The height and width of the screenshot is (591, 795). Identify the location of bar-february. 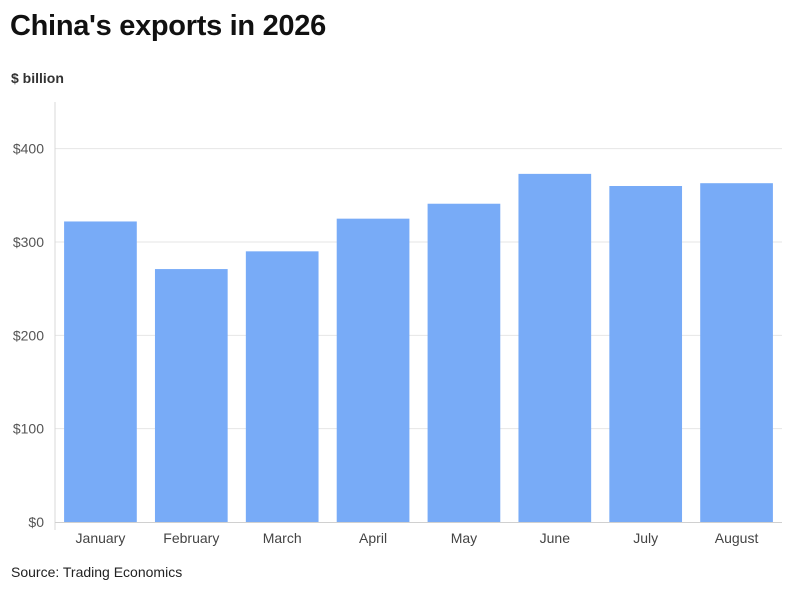
(191, 395).